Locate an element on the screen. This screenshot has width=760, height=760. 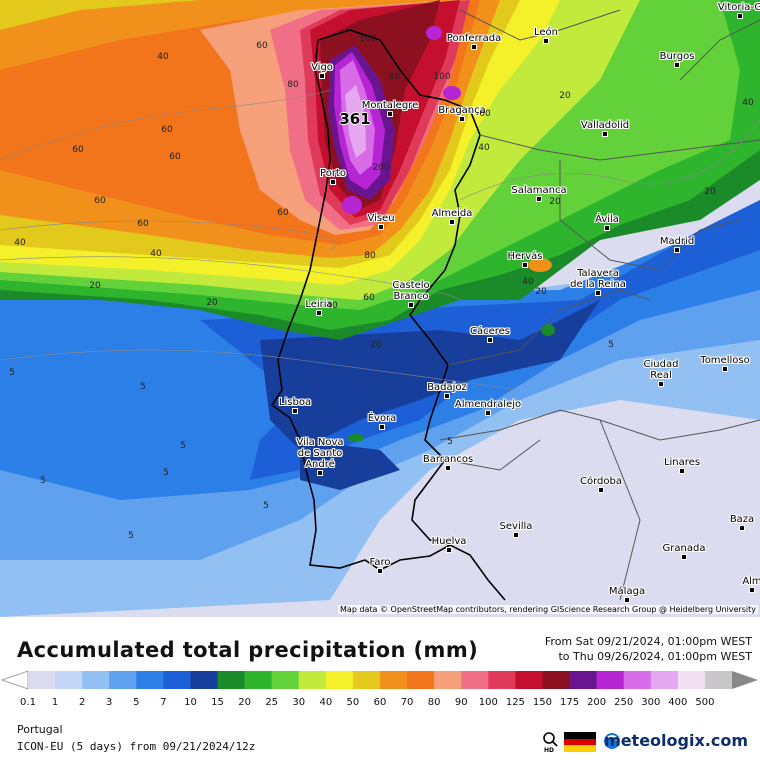
period-from: From Sat 09/21/2024, 01:00pm WEST is located at coordinates (648, 641).